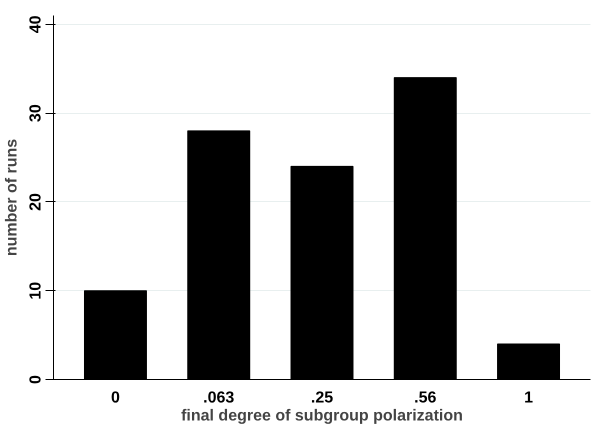  What do you see at coordinates (36, 379) in the screenshot?
I see `y-tick-label: 0` at bounding box center [36, 379].